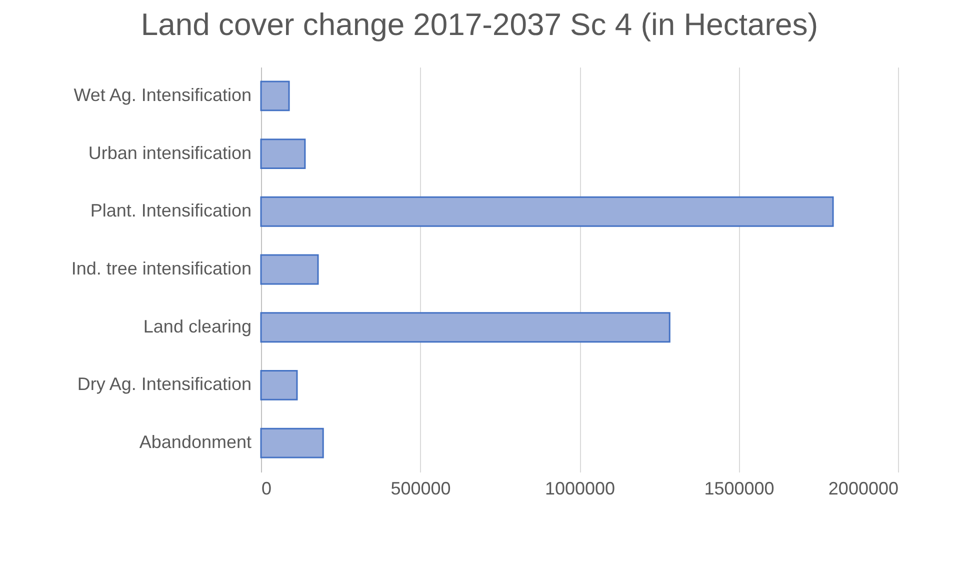 The image size is (963, 574). I want to click on y-tick-label: Dry Ag. Intensification, so click(164, 384).